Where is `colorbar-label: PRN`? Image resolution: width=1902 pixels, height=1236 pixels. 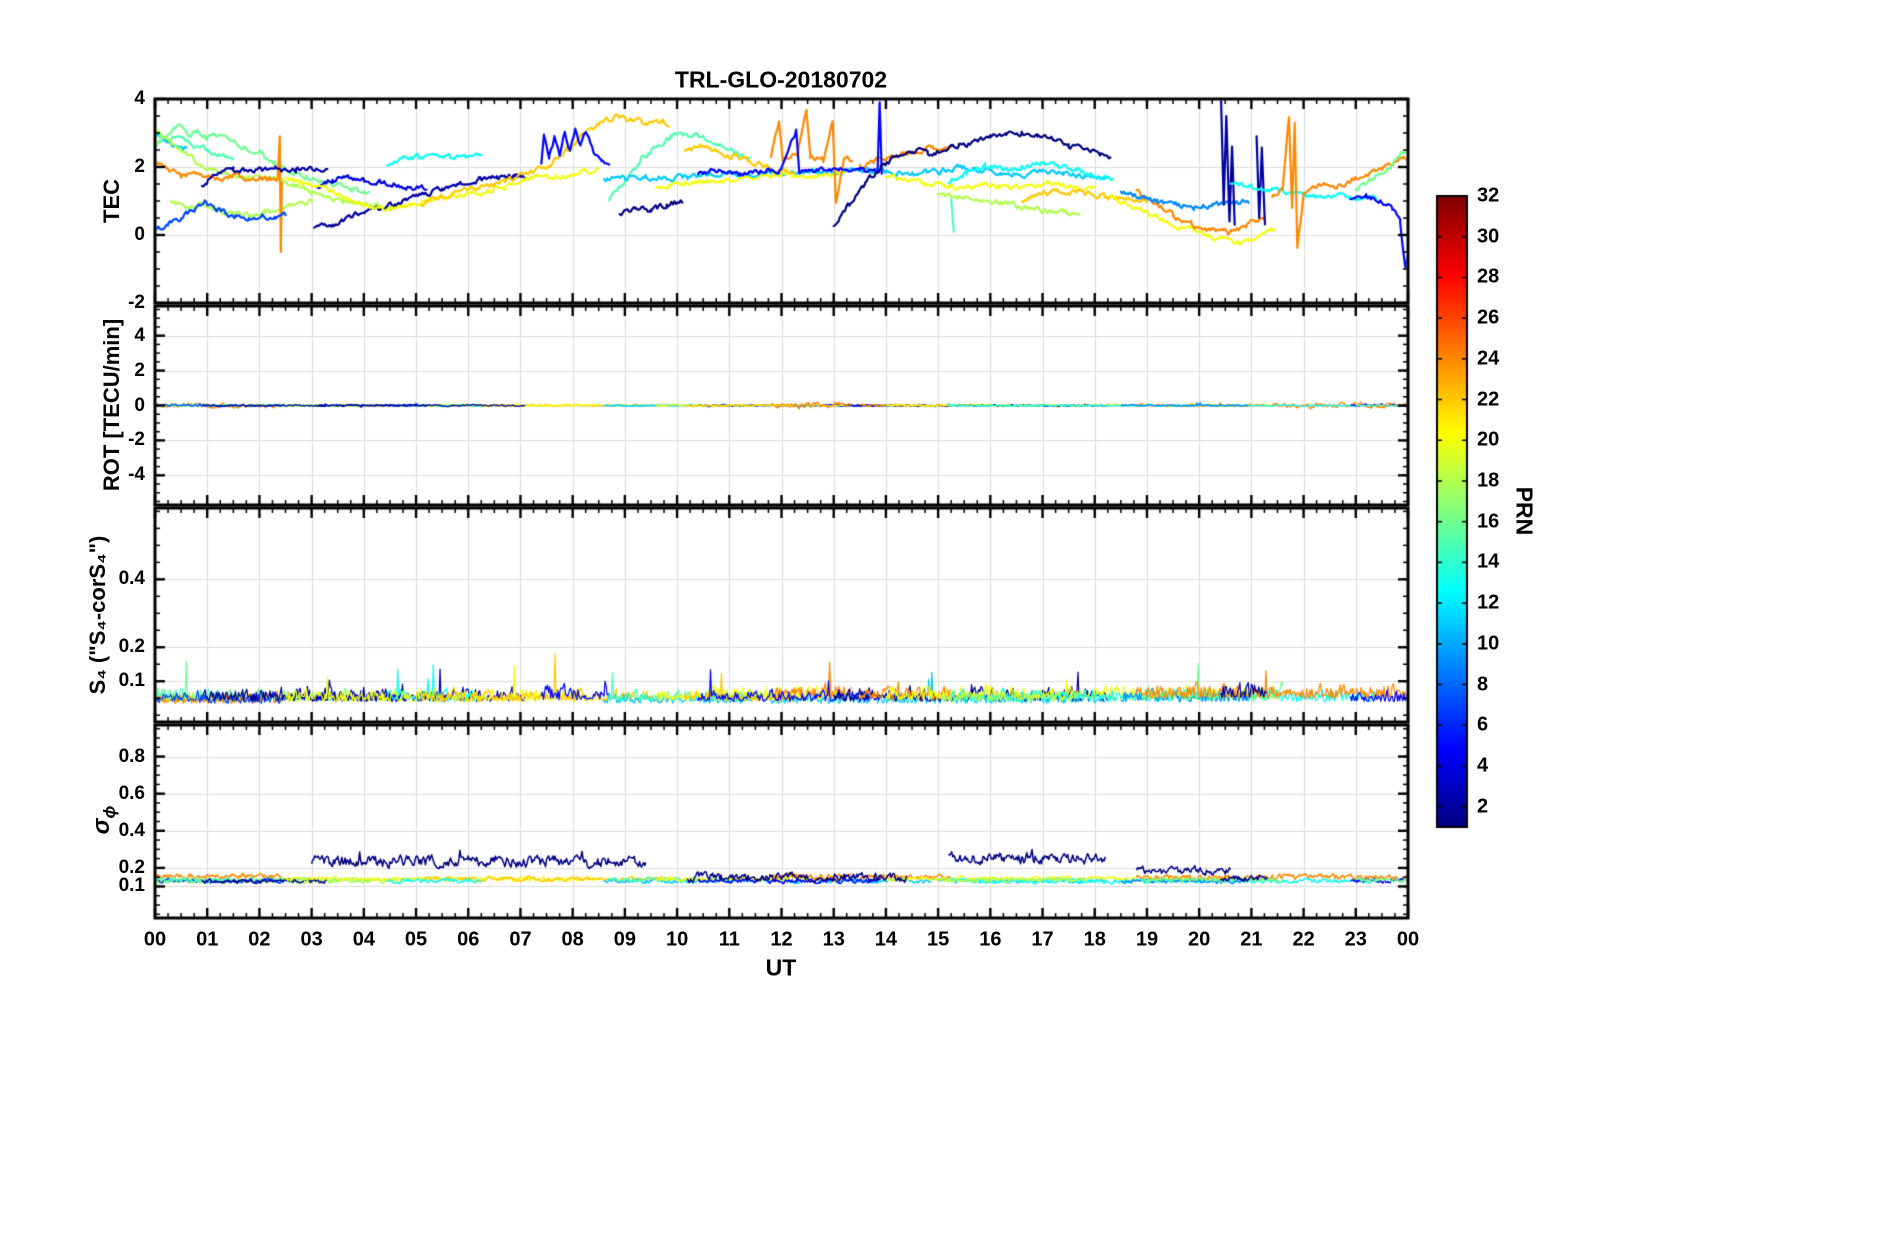
colorbar-label: PRN is located at coordinates (1524, 511).